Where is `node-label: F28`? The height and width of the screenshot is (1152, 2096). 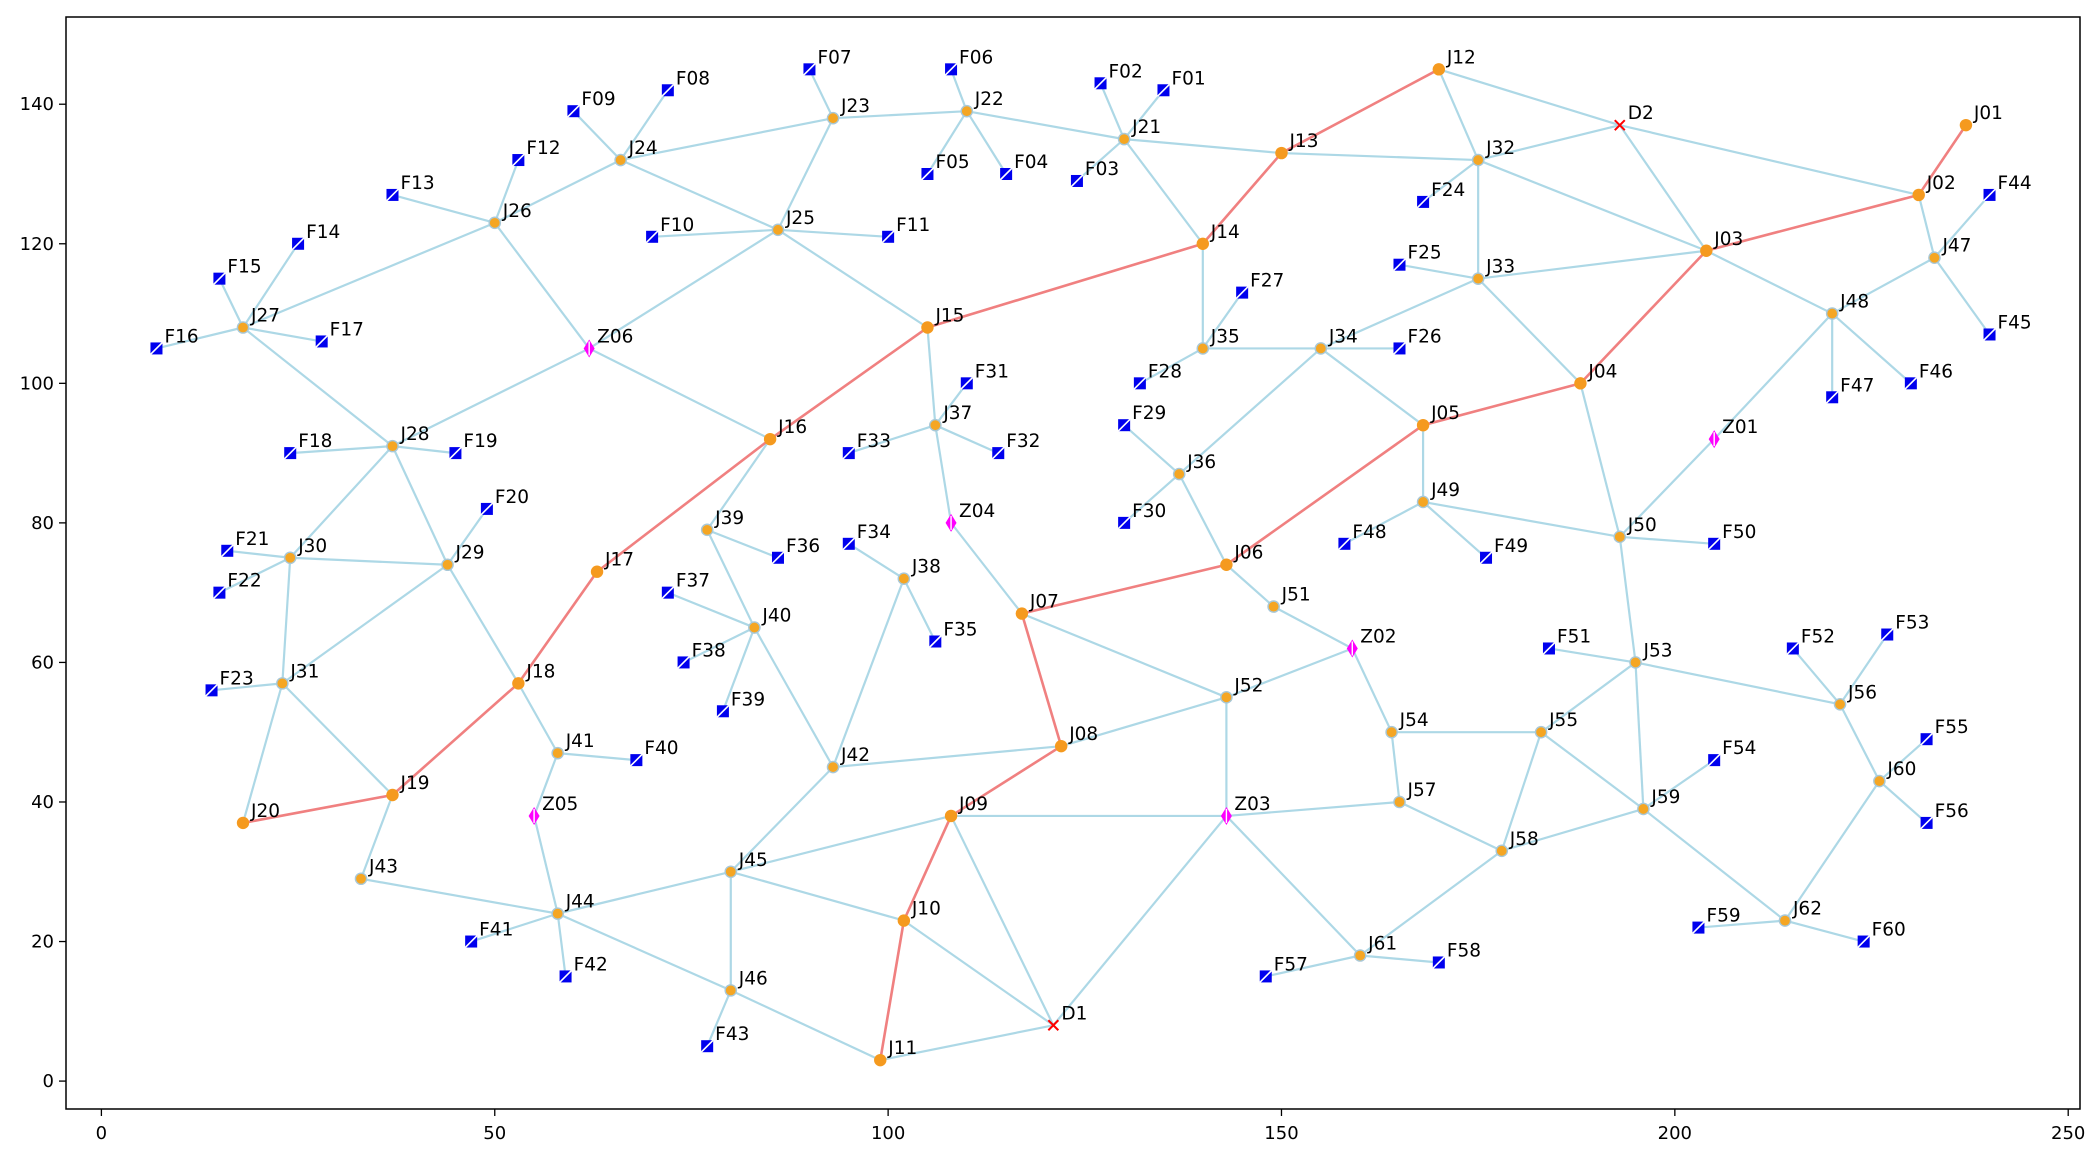 node-label: F28 is located at coordinates (1165, 371).